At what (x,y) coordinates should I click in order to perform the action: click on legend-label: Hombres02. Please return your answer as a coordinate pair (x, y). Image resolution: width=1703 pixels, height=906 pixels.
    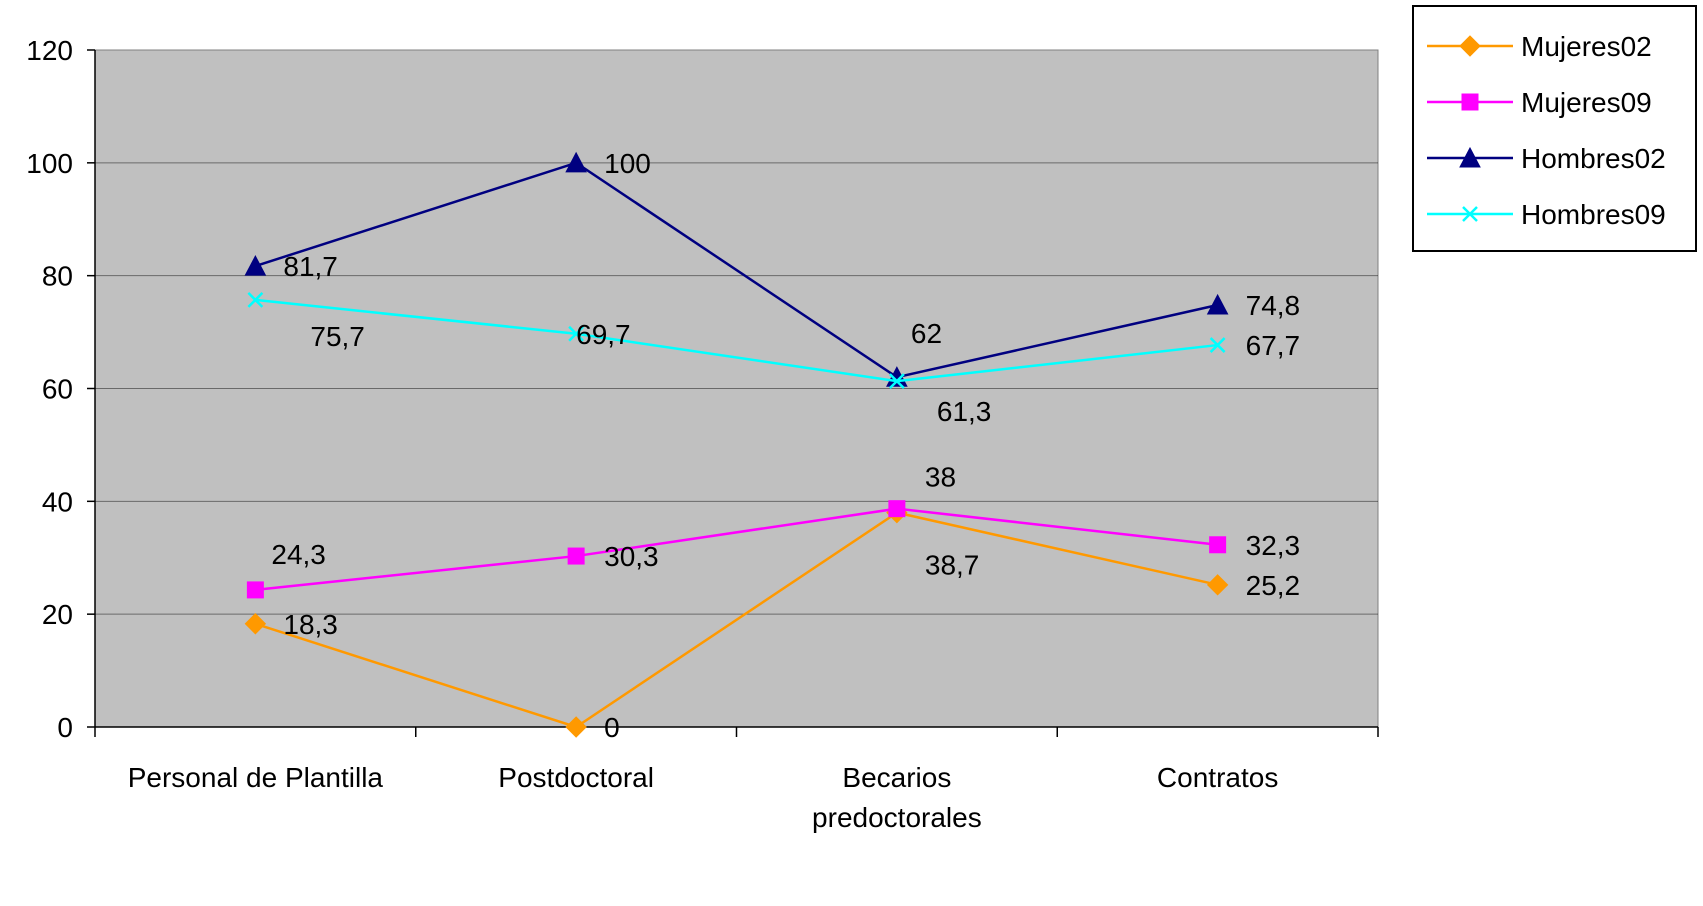
    Looking at the image, I should click on (1593, 158).